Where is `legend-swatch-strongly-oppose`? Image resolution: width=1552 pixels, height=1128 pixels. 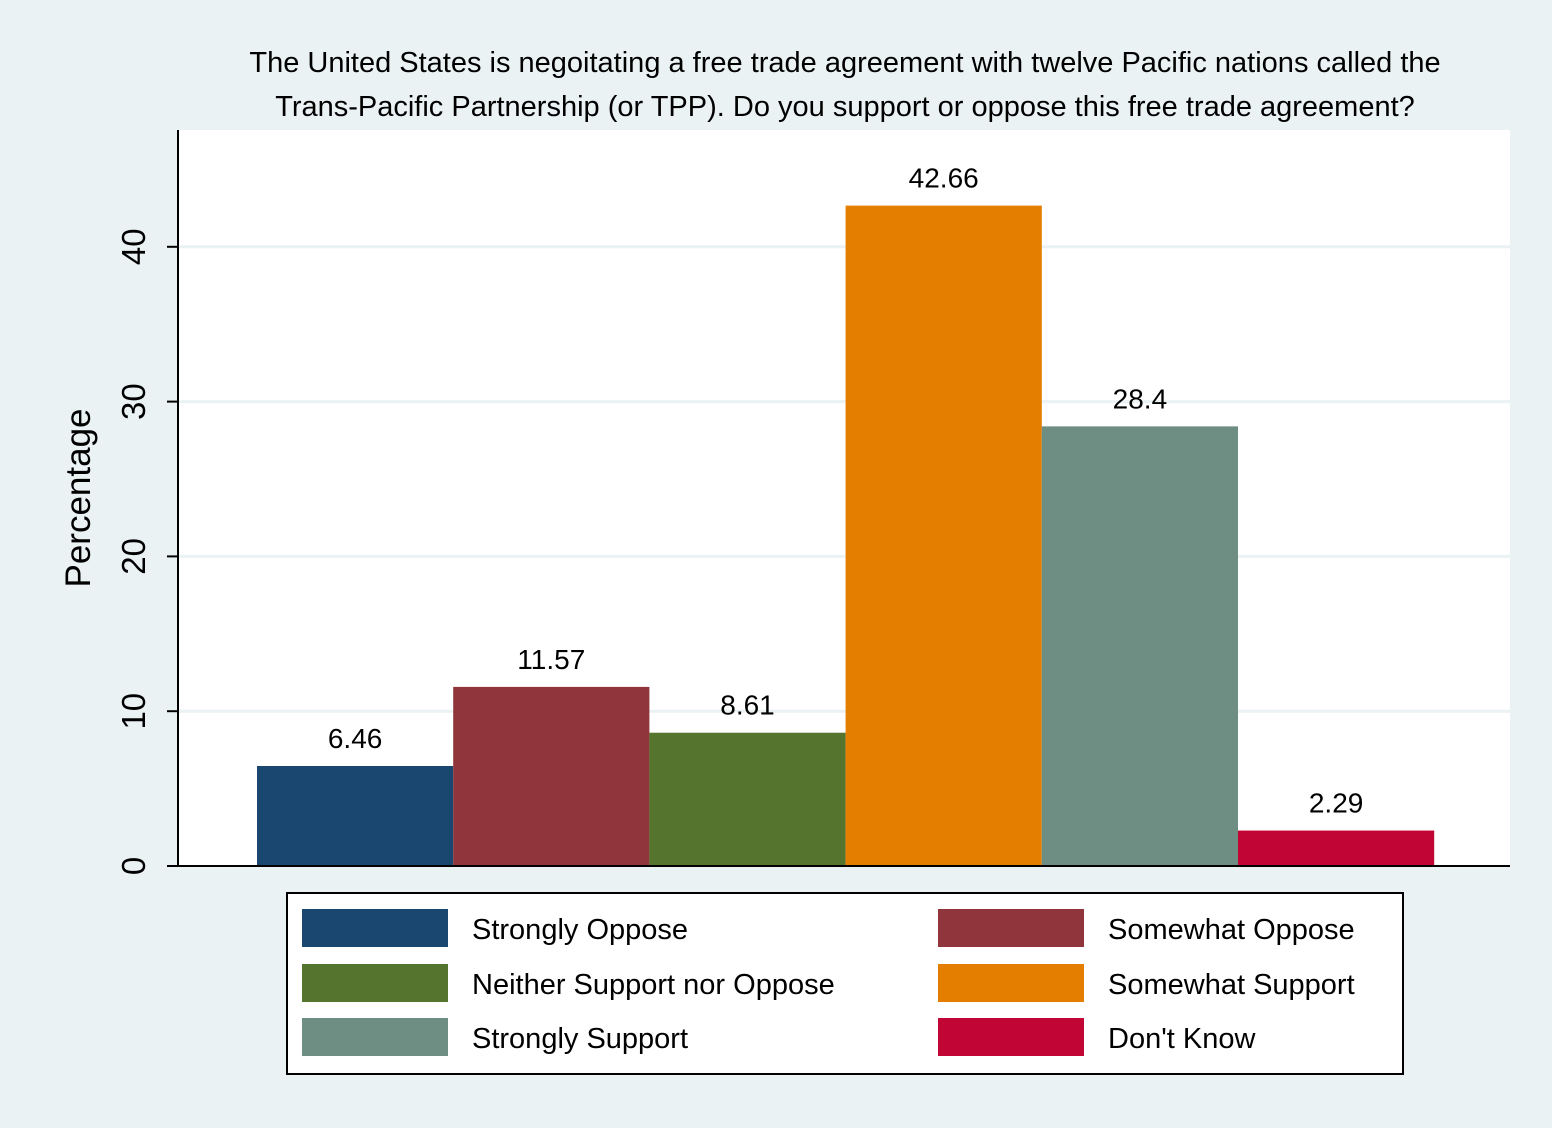 legend-swatch-strongly-oppose is located at coordinates (375, 928).